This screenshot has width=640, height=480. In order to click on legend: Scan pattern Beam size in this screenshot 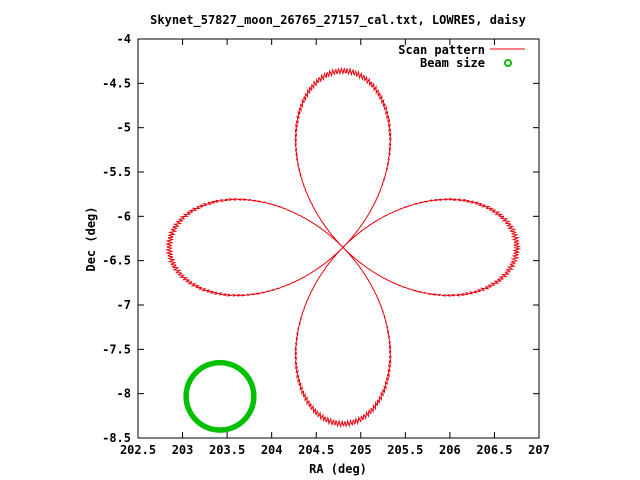, I will do `click(461, 56)`.